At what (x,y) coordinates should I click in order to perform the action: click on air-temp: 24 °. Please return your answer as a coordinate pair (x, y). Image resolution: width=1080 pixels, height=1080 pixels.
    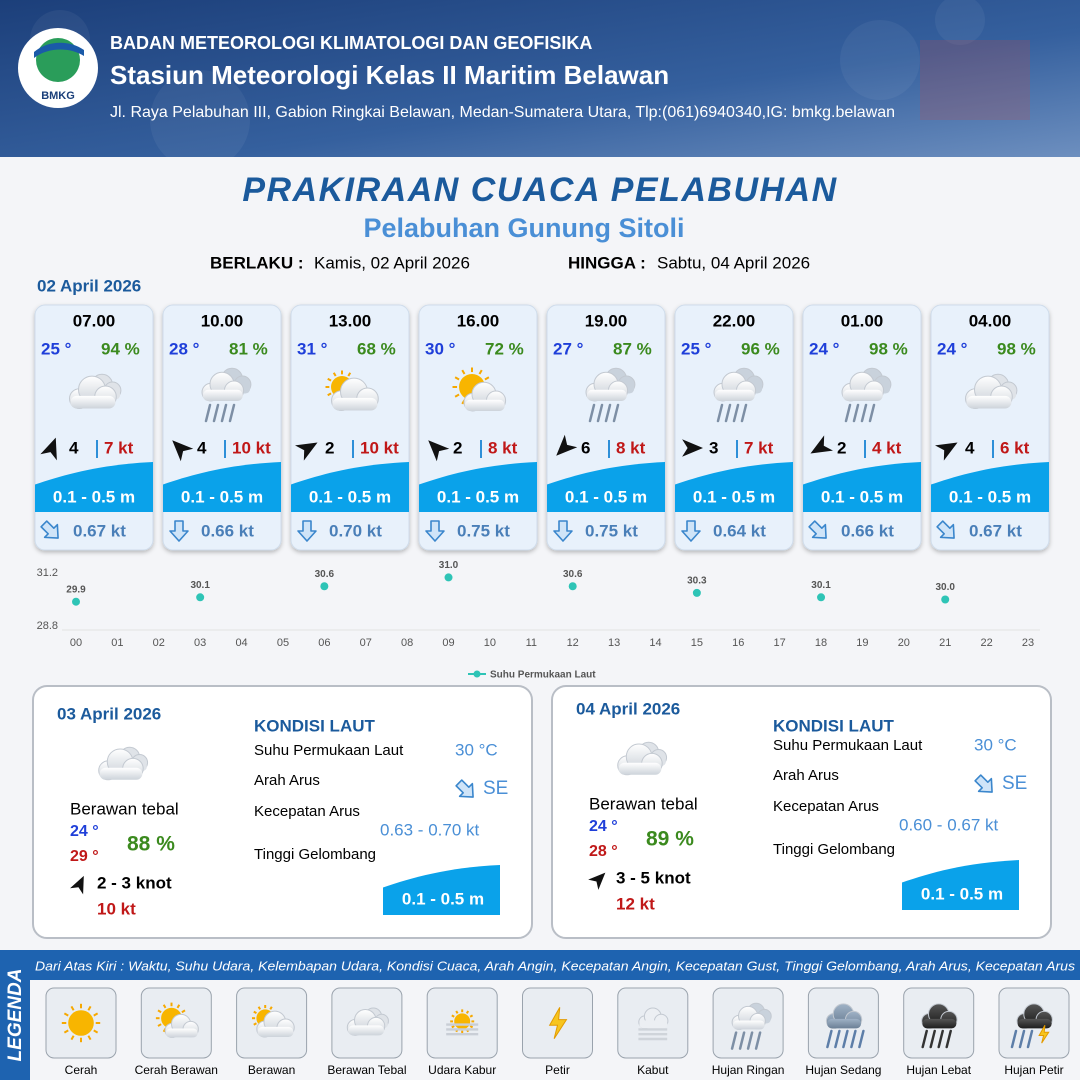
    Looking at the image, I should click on (824, 348).